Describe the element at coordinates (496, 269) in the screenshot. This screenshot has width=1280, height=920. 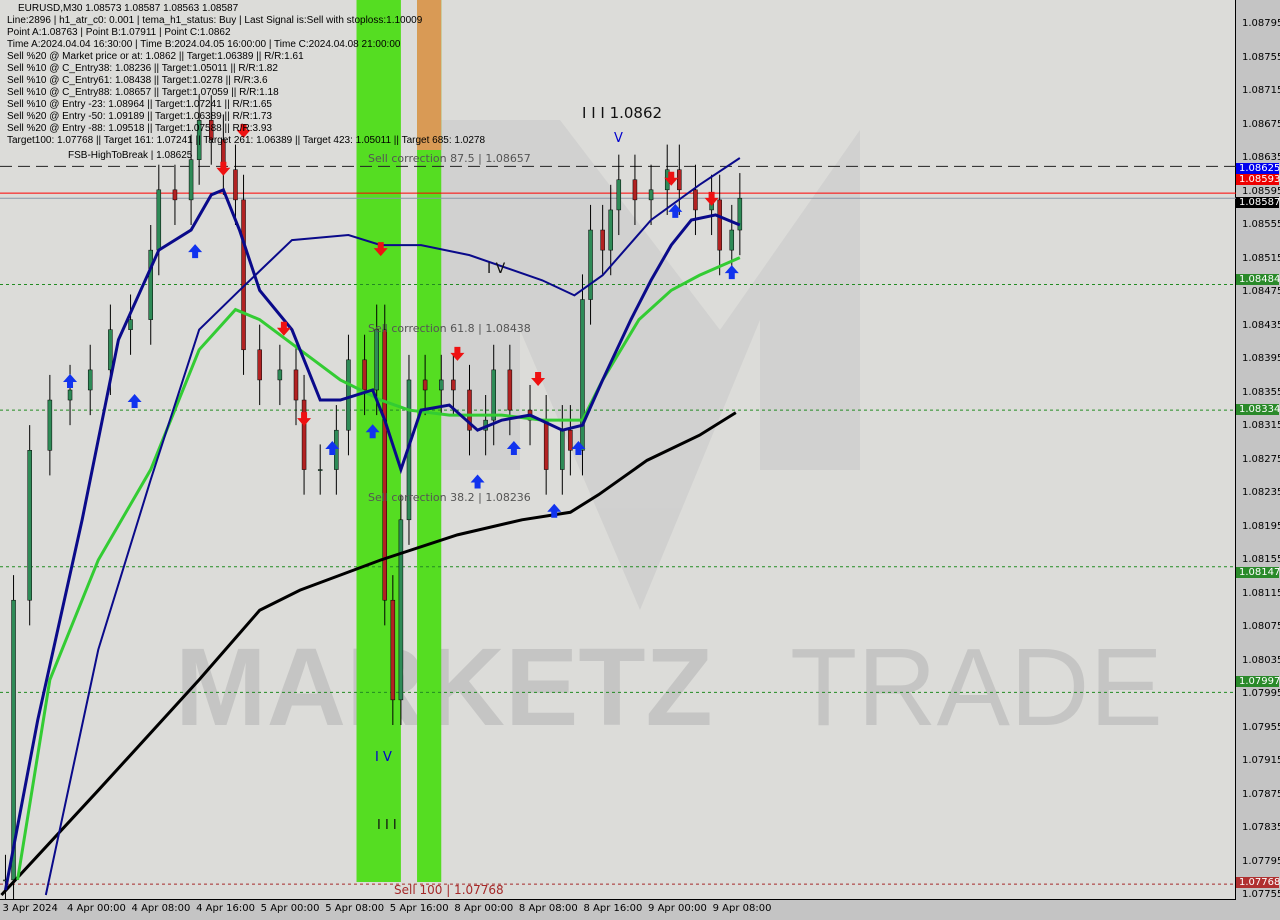
I see `wave-4-label: I V` at that location.